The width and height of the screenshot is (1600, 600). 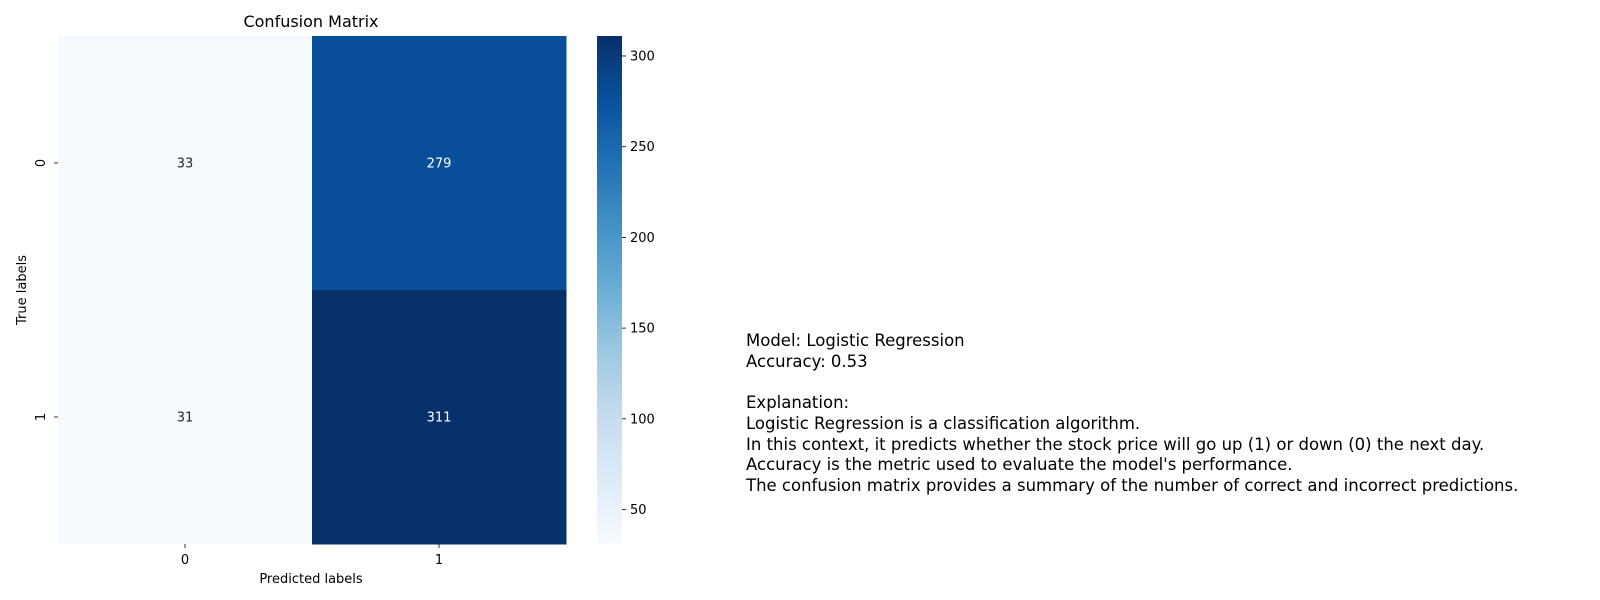 I want to click on colorbar-tick-label: 100, so click(x=642, y=419).